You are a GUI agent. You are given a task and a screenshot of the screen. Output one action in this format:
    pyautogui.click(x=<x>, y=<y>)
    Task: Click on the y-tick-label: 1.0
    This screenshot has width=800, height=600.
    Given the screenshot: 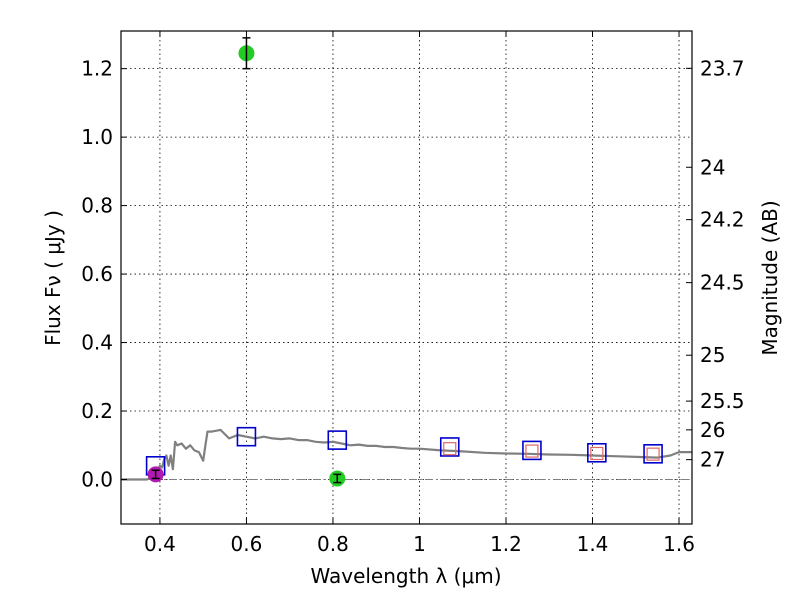 What is the action you would take?
    pyautogui.click(x=97, y=137)
    